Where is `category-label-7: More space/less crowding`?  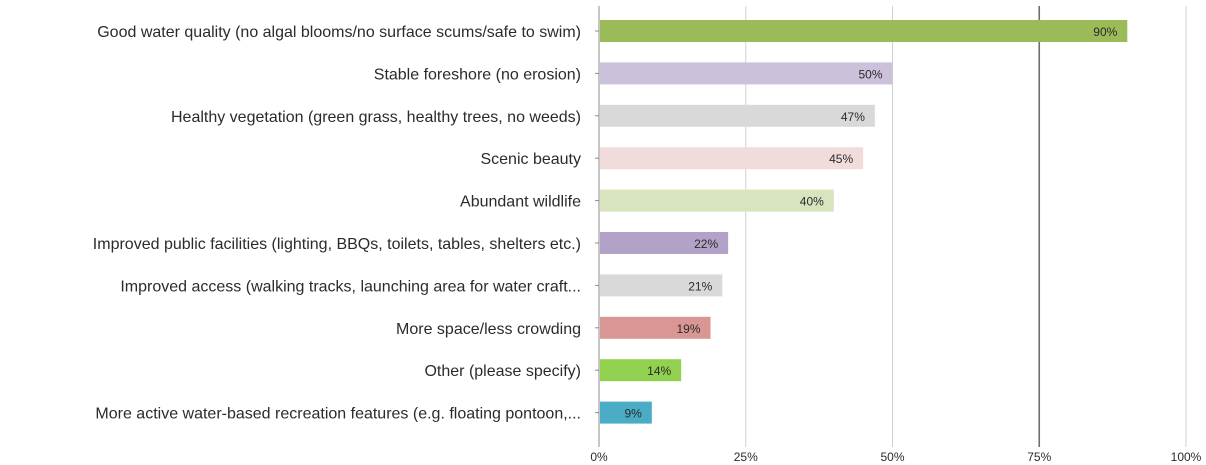
category-label-7: More space/less crowding is located at coordinates (488, 329).